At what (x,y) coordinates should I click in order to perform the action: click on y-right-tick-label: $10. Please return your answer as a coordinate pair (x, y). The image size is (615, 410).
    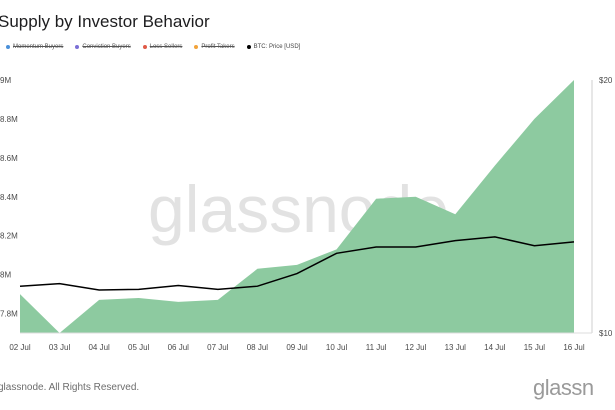
    Looking at the image, I should click on (606, 333).